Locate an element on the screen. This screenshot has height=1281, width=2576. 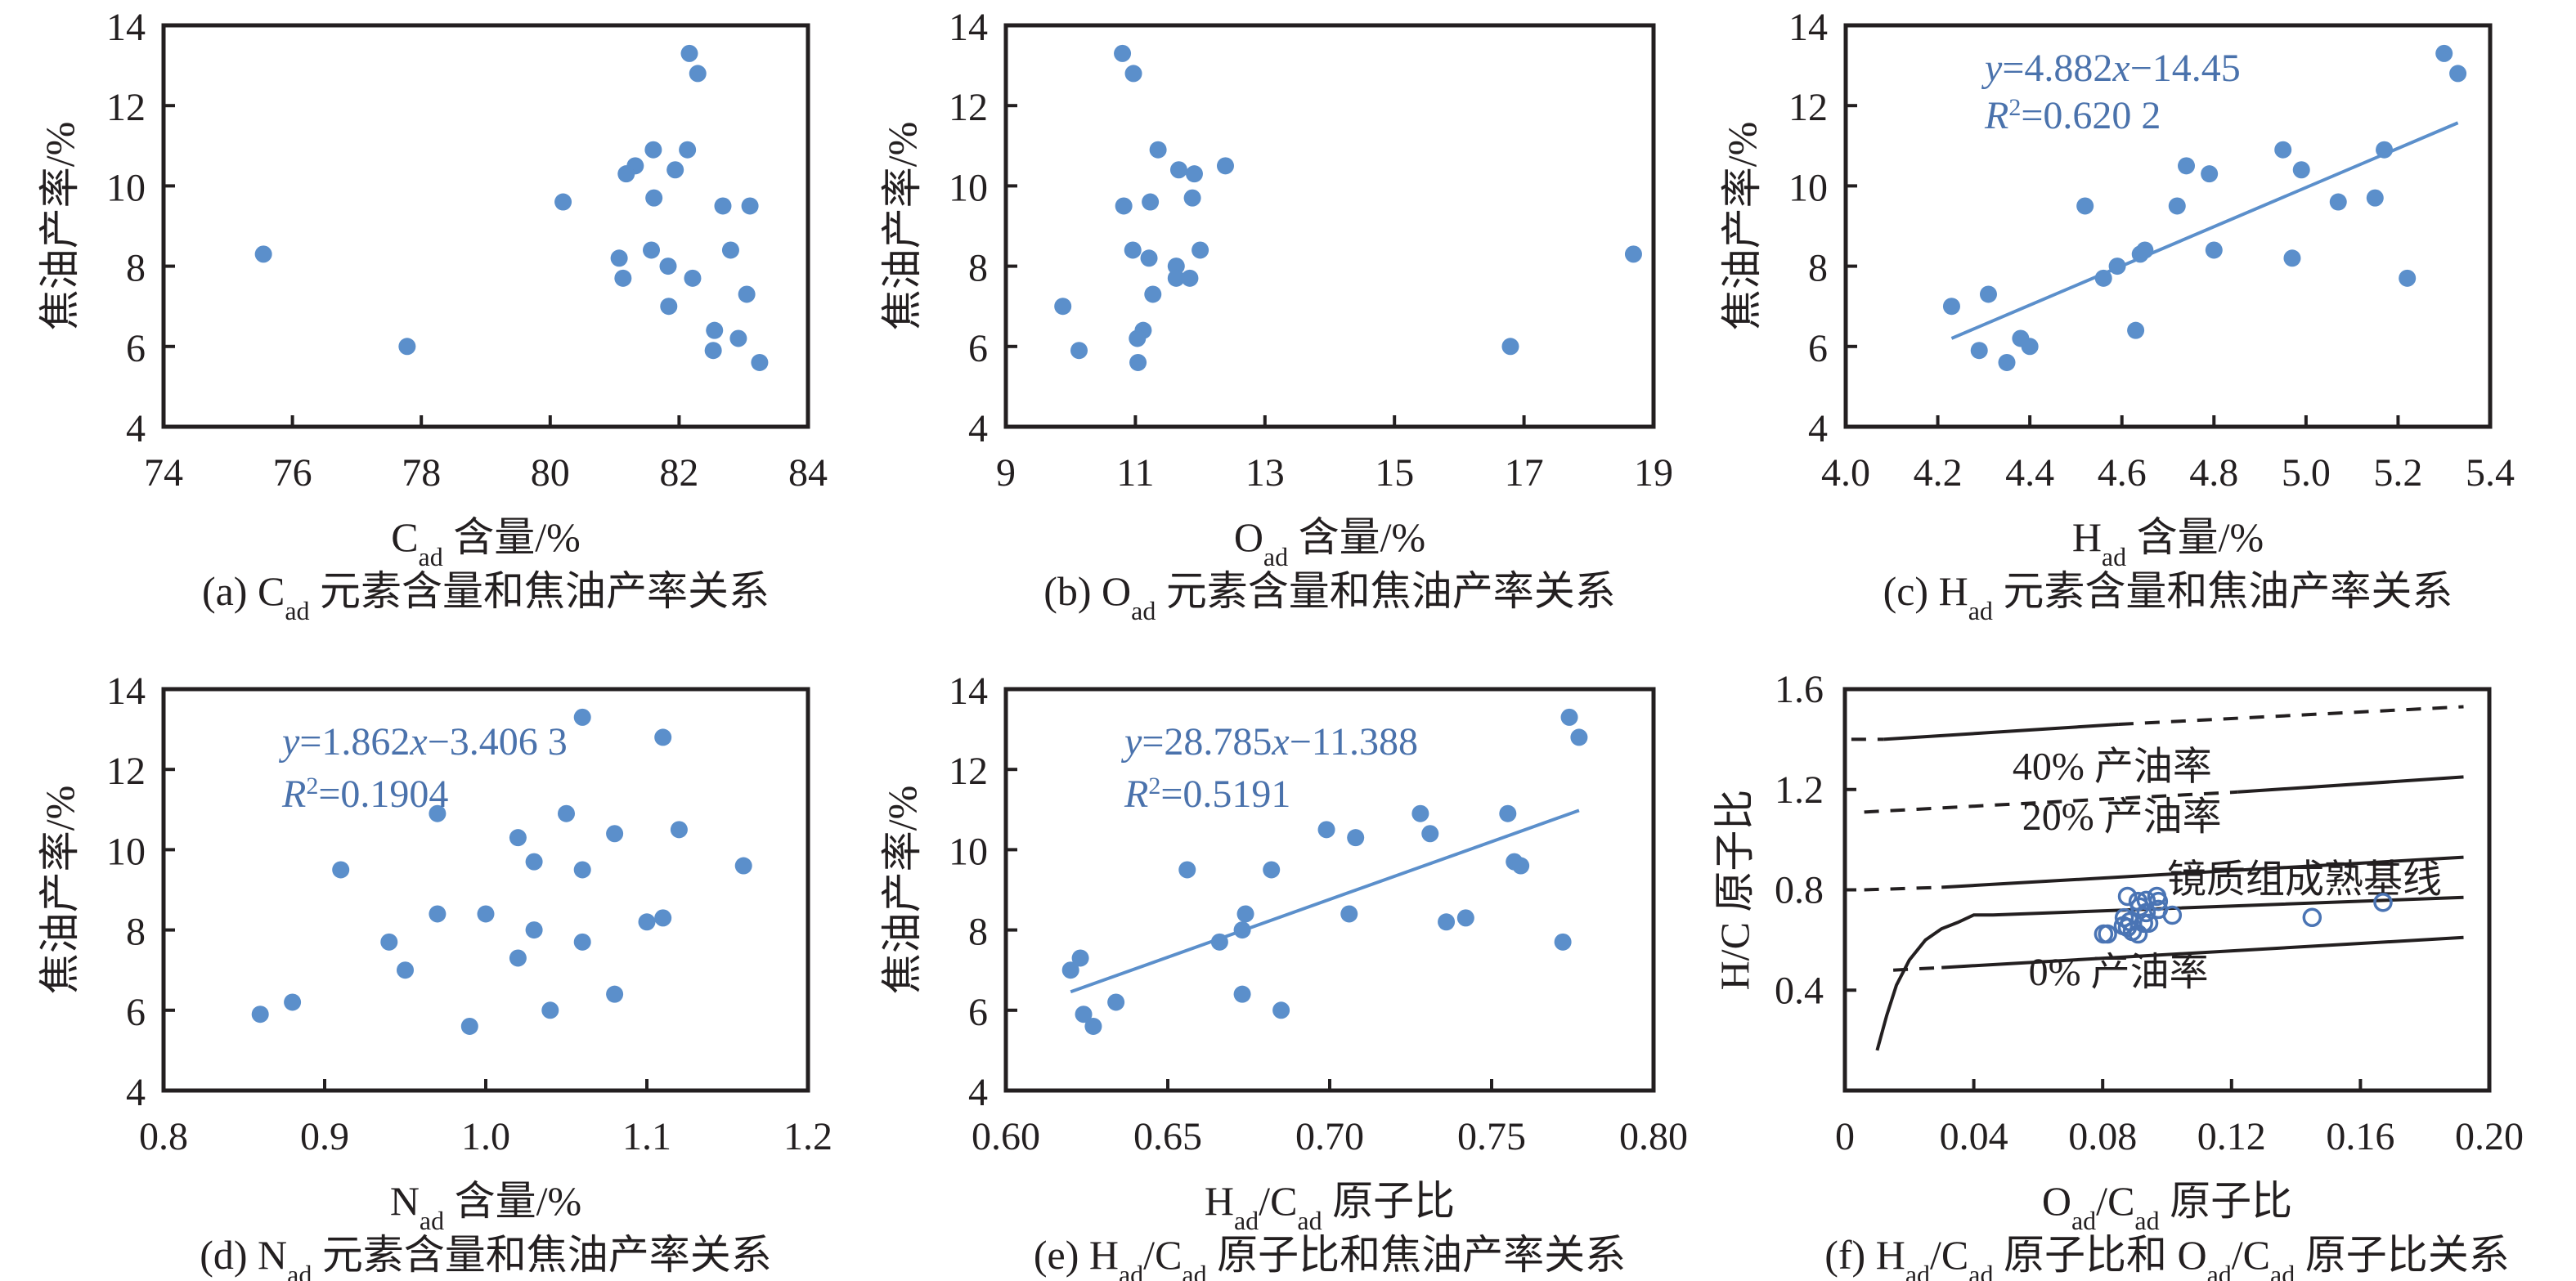
regression-equation: y=28.785x−11.388 is located at coordinates (1269, 742).